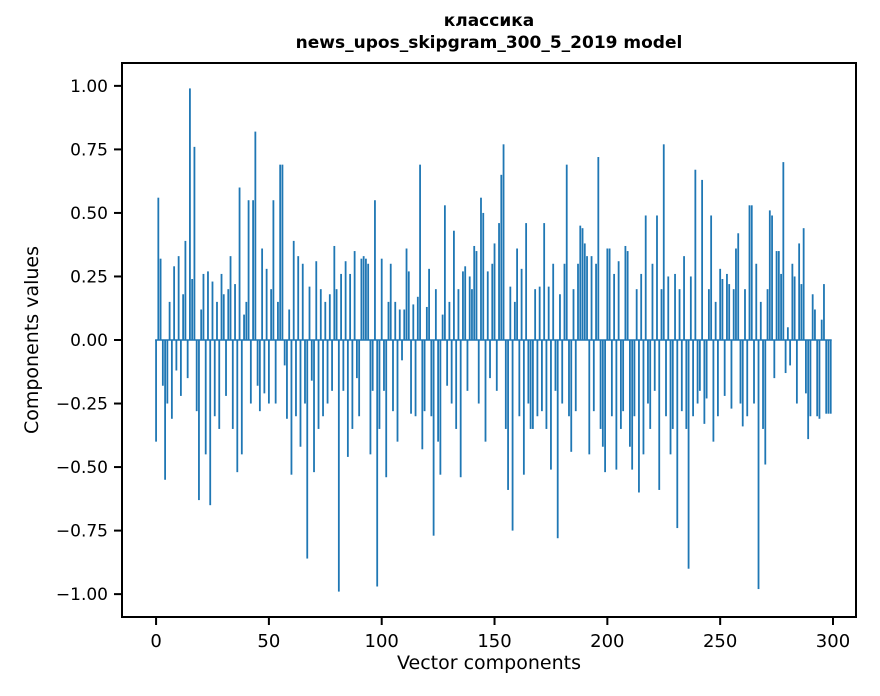  What do you see at coordinates (89, 87) in the screenshot?
I see `y-tick-label: 1.00` at bounding box center [89, 87].